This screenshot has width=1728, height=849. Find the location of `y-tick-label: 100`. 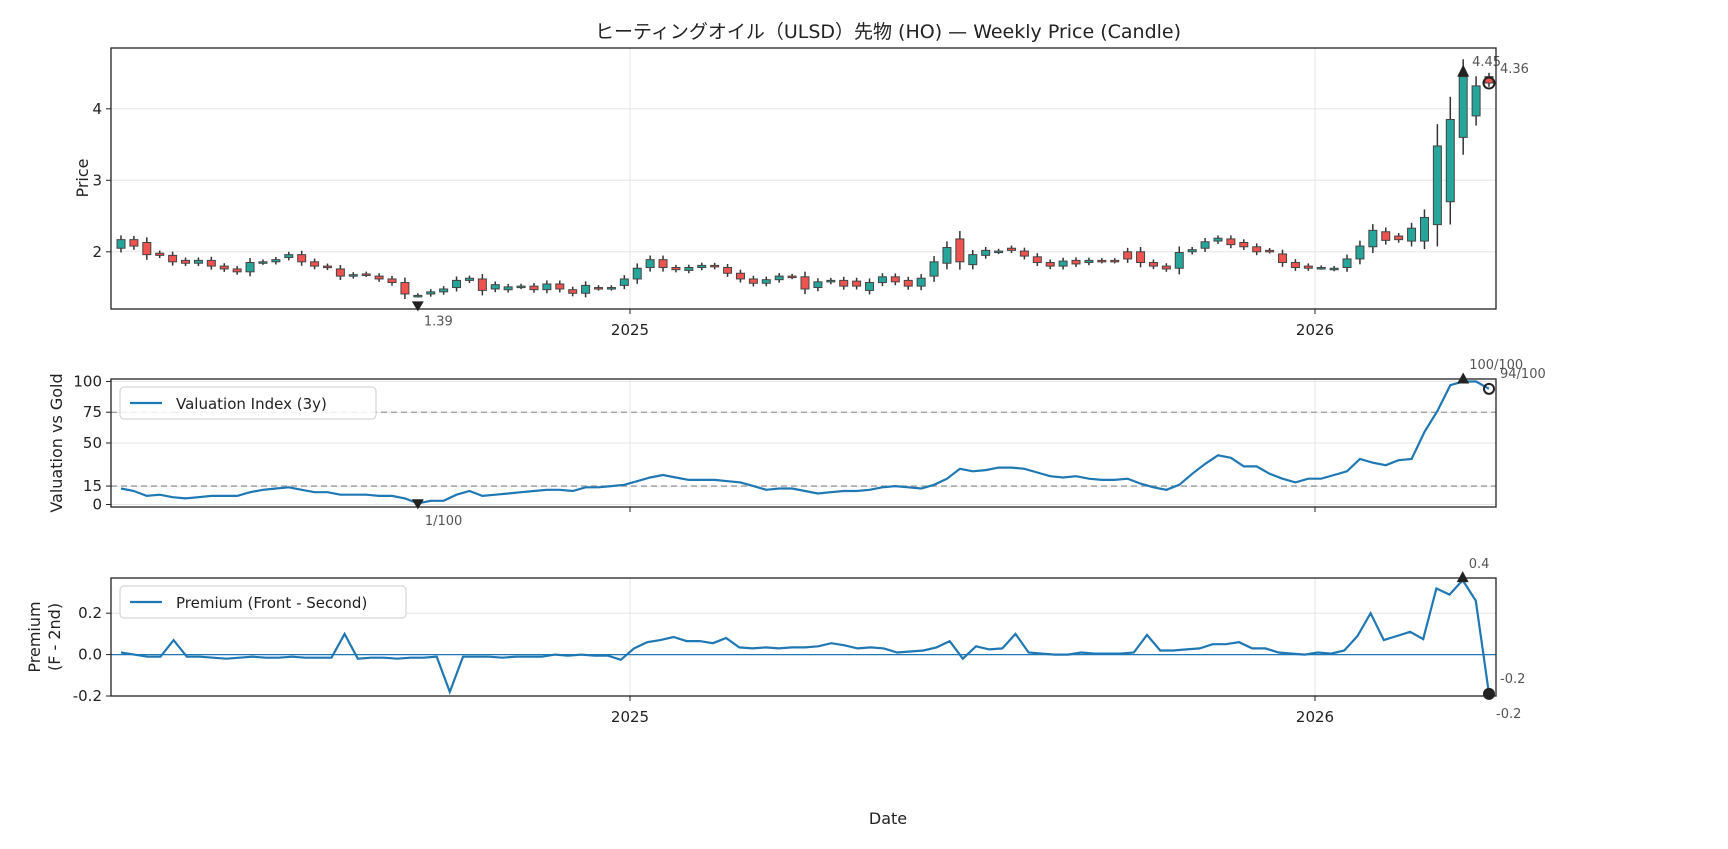

y-tick-label: 100 is located at coordinates (87, 381).